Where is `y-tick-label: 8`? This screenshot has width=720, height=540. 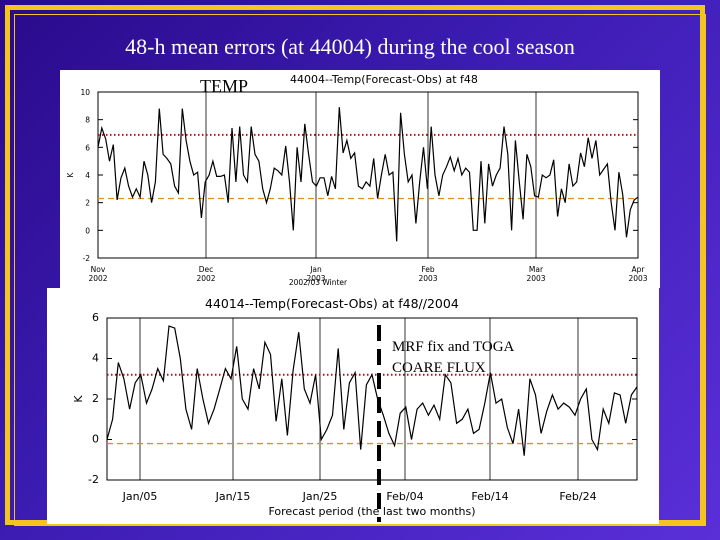 y-tick-label: 8 is located at coordinates (87, 120).